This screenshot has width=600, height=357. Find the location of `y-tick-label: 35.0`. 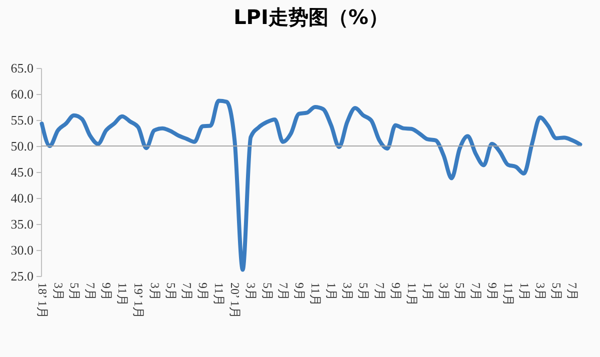

y-tick-label: 35.0 is located at coordinates (22, 224).